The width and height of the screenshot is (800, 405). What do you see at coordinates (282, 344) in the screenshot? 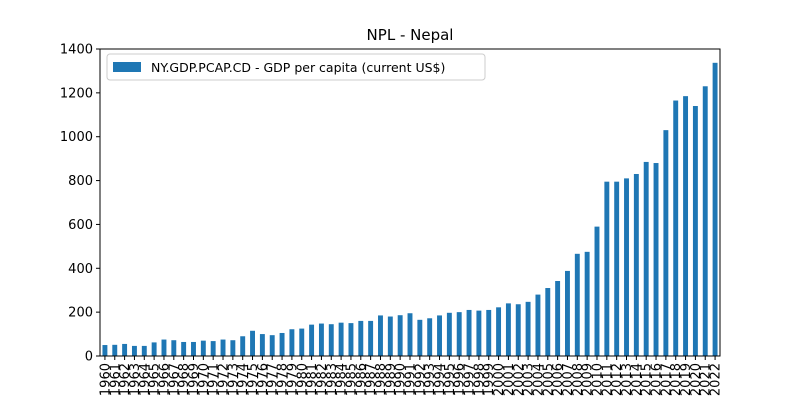
I see `bar-1978` at bounding box center [282, 344].